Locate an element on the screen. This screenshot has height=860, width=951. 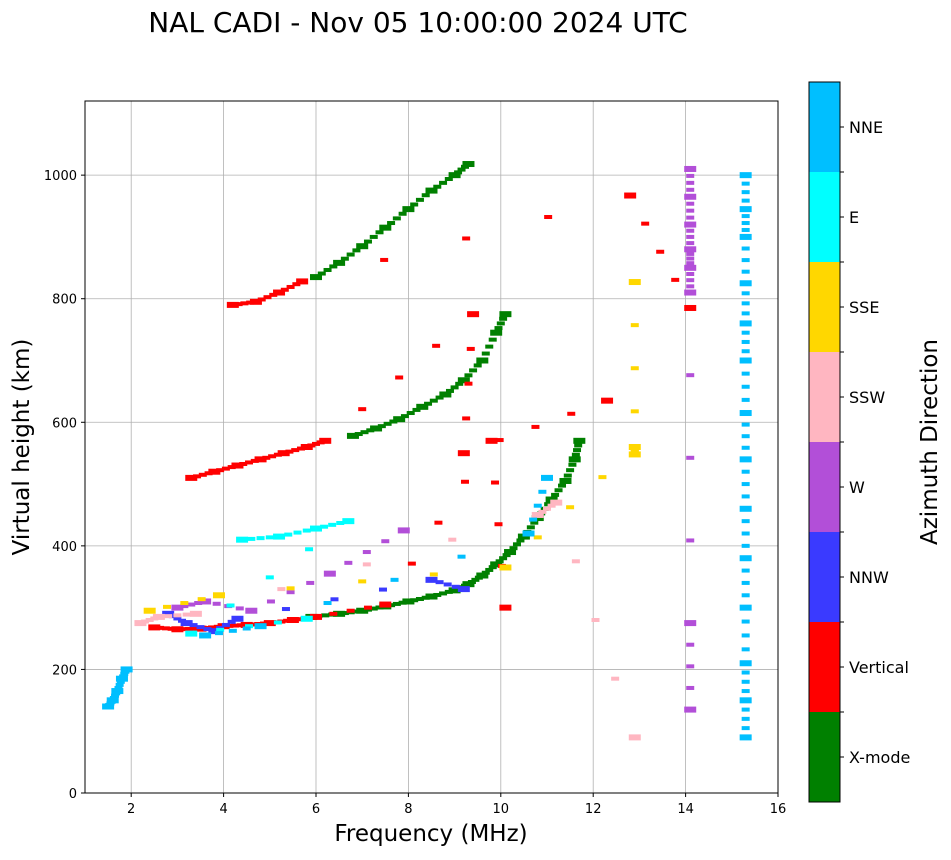
chart-title: NAL CADI - Nov 05 10:00:00 2024 UTC is located at coordinates (417, 22).